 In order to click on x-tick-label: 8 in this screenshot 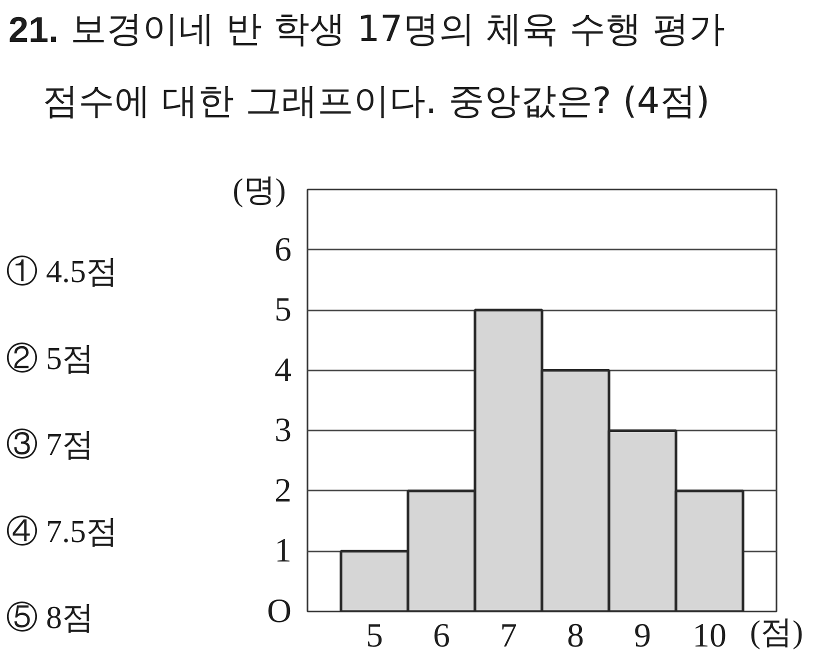, I will do `click(575, 636)`.